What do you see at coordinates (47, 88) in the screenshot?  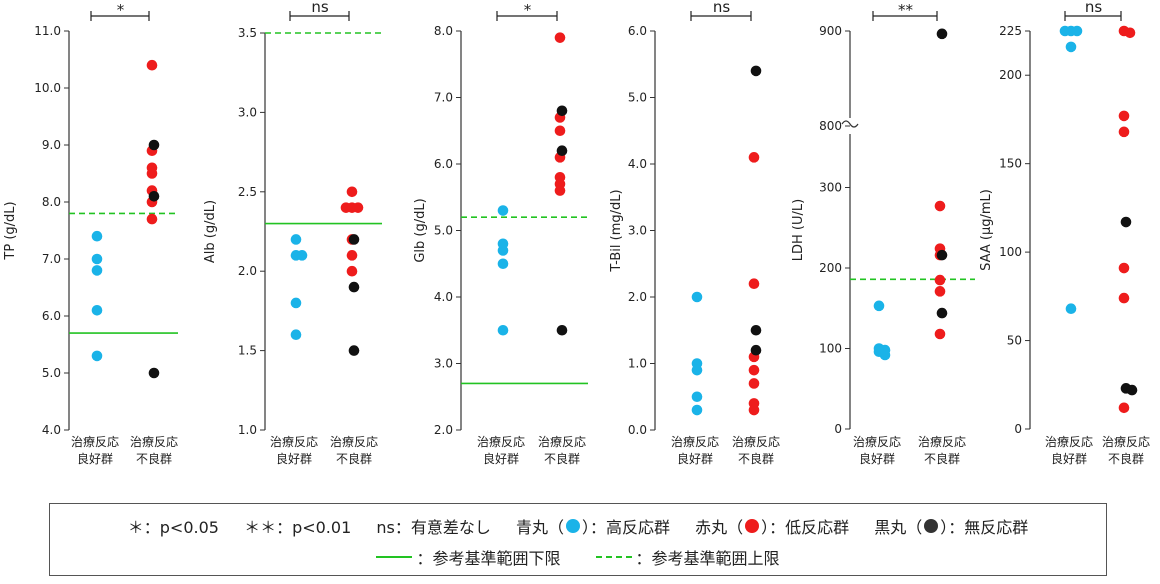 I see `chart-1-y-tick-label: 10.0` at bounding box center [47, 88].